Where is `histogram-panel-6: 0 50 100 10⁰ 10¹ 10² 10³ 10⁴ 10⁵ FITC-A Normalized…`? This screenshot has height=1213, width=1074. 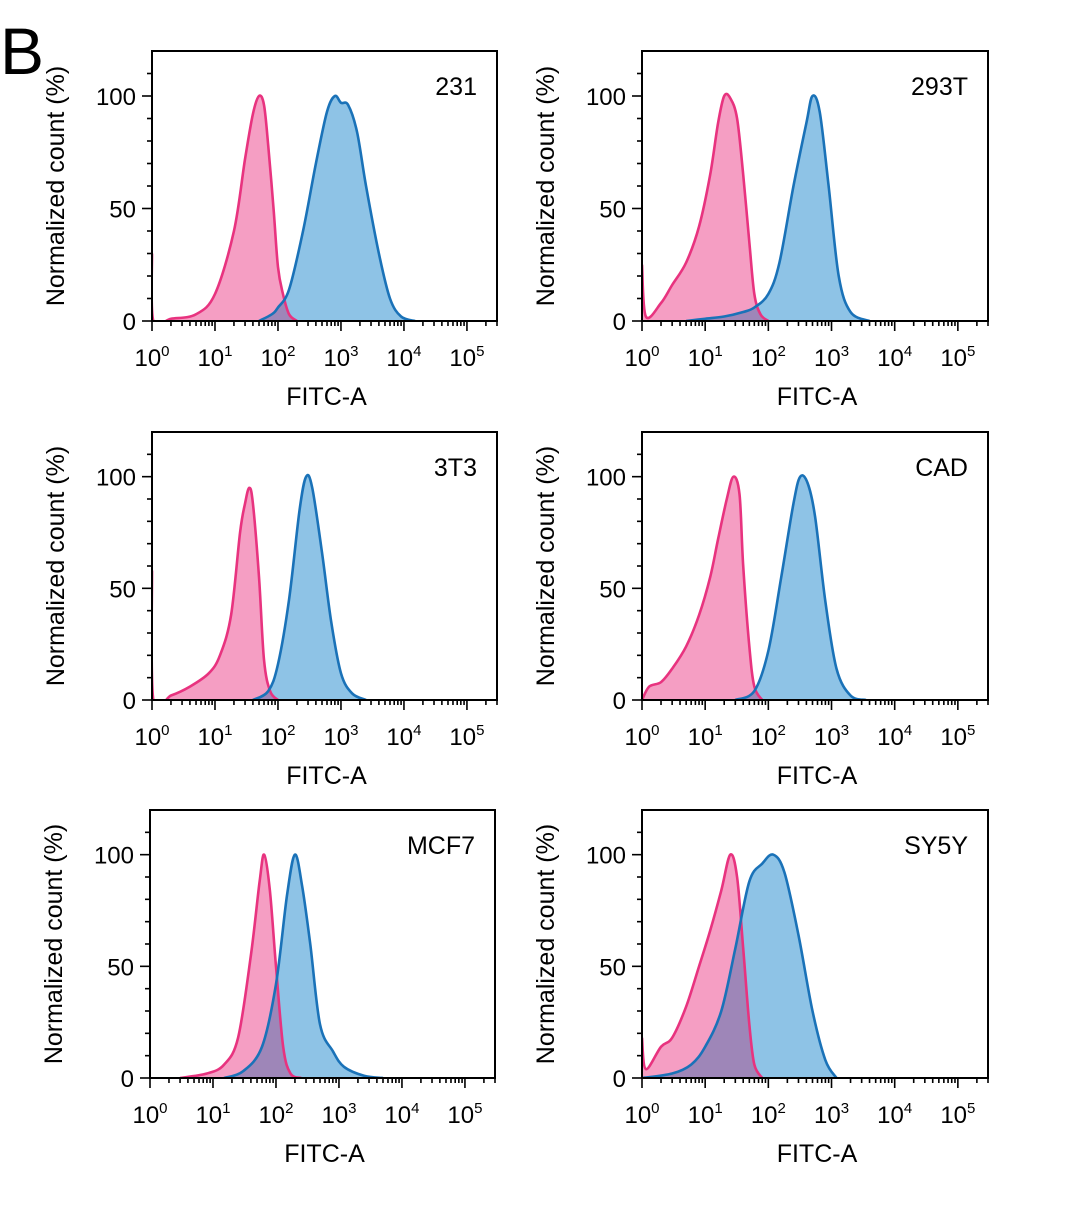 histogram-panel-6: 0 50 100 10⁰ 10¹ 10² 10³ 10⁴ 10⁵ FITC-A Normalized… is located at coordinates (760, 988).